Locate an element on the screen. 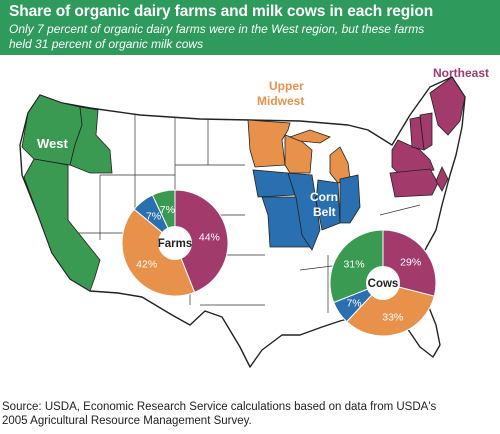  pie-slice-farms-northeast is located at coordinates (201, 241).